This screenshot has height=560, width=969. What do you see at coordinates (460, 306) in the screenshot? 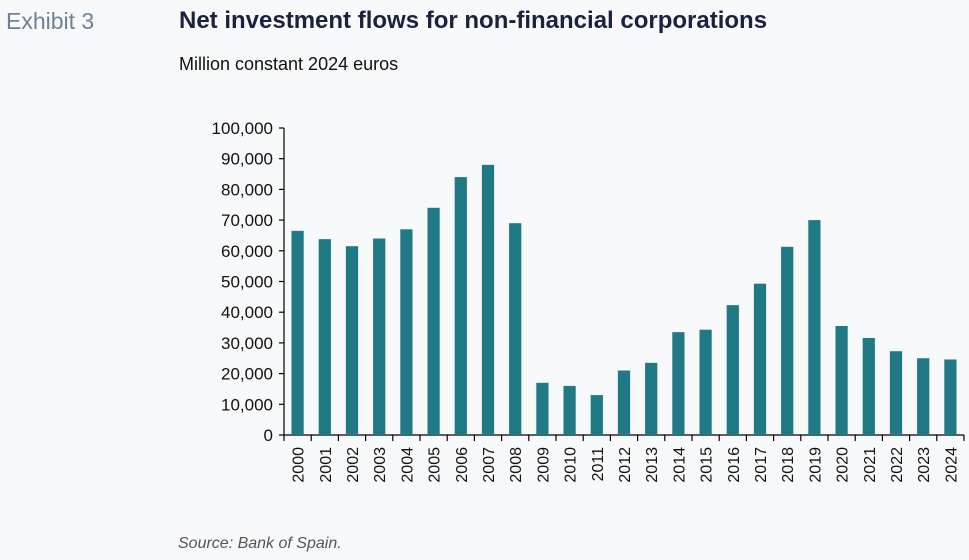
I see `bar-2006` at bounding box center [460, 306].